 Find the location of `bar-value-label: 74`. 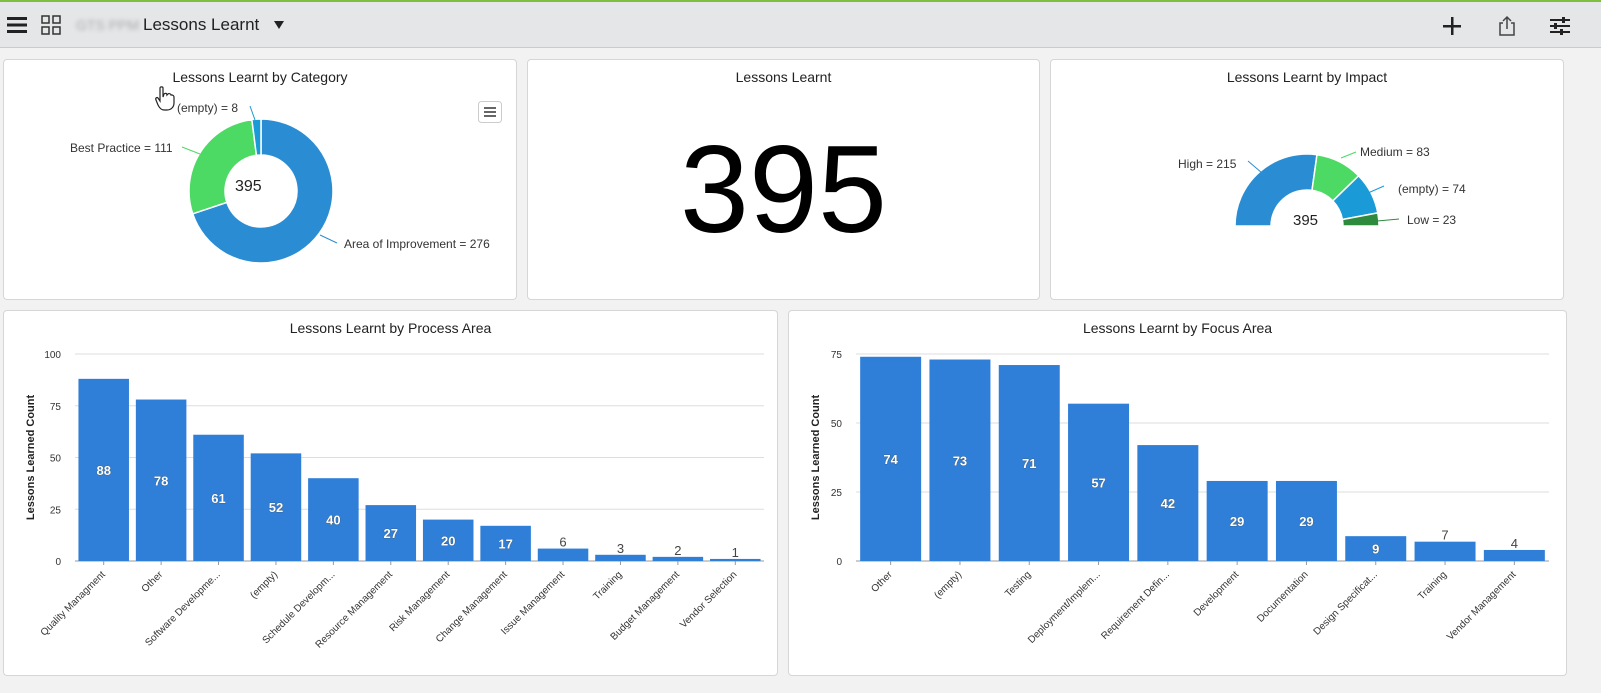

bar-value-label: 74 is located at coordinates (890, 459).